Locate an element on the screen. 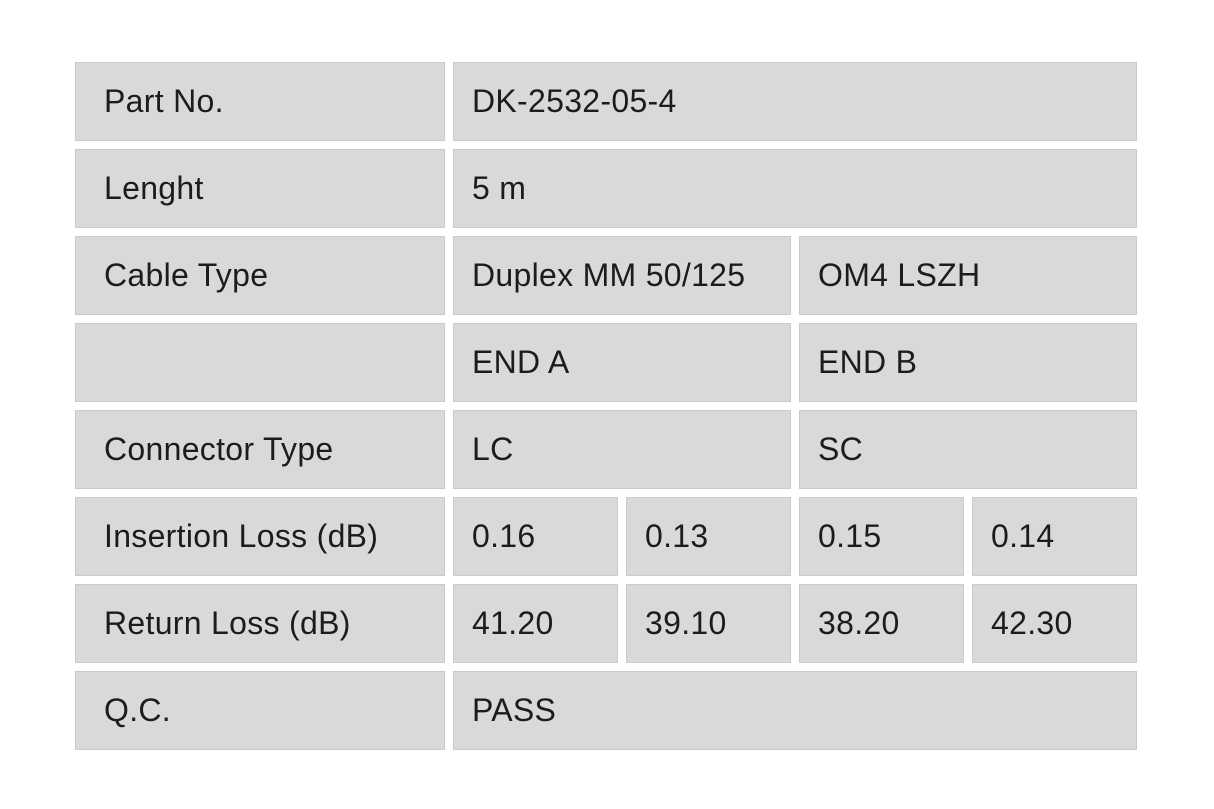  row-label: Lenght is located at coordinates (260, 188).